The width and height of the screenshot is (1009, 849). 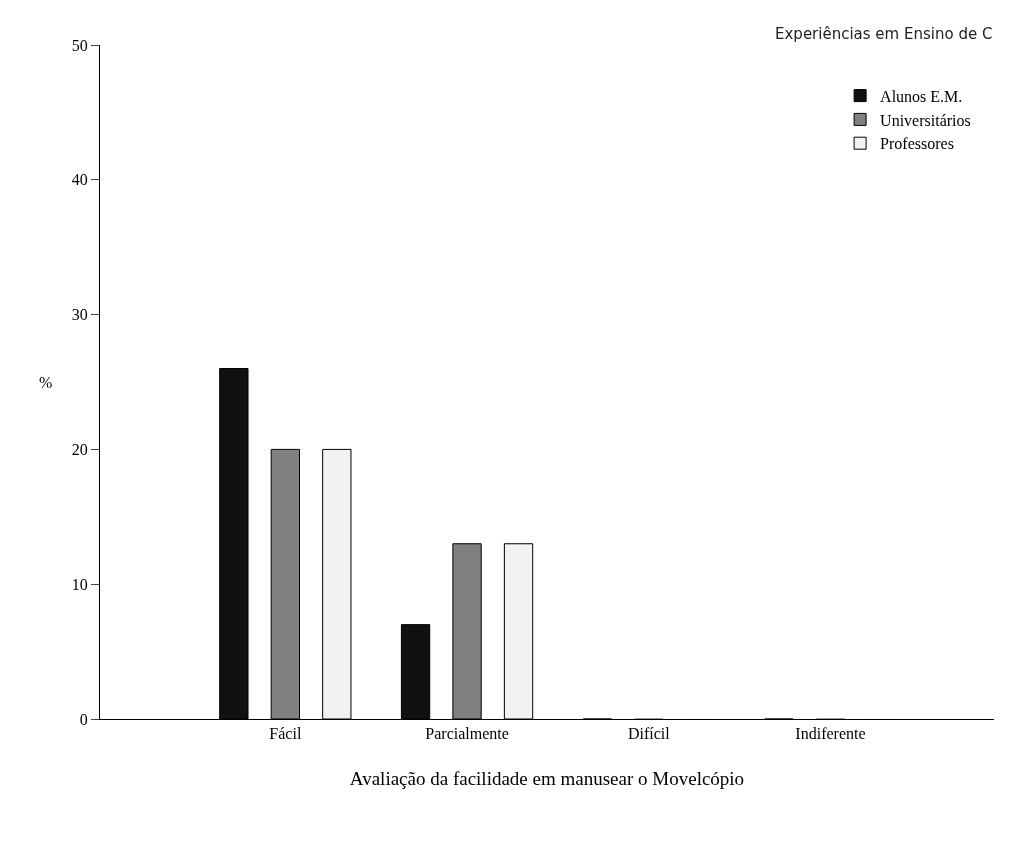 What do you see at coordinates (79, 180) in the screenshot?
I see `y-tick-label: 40` at bounding box center [79, 180].